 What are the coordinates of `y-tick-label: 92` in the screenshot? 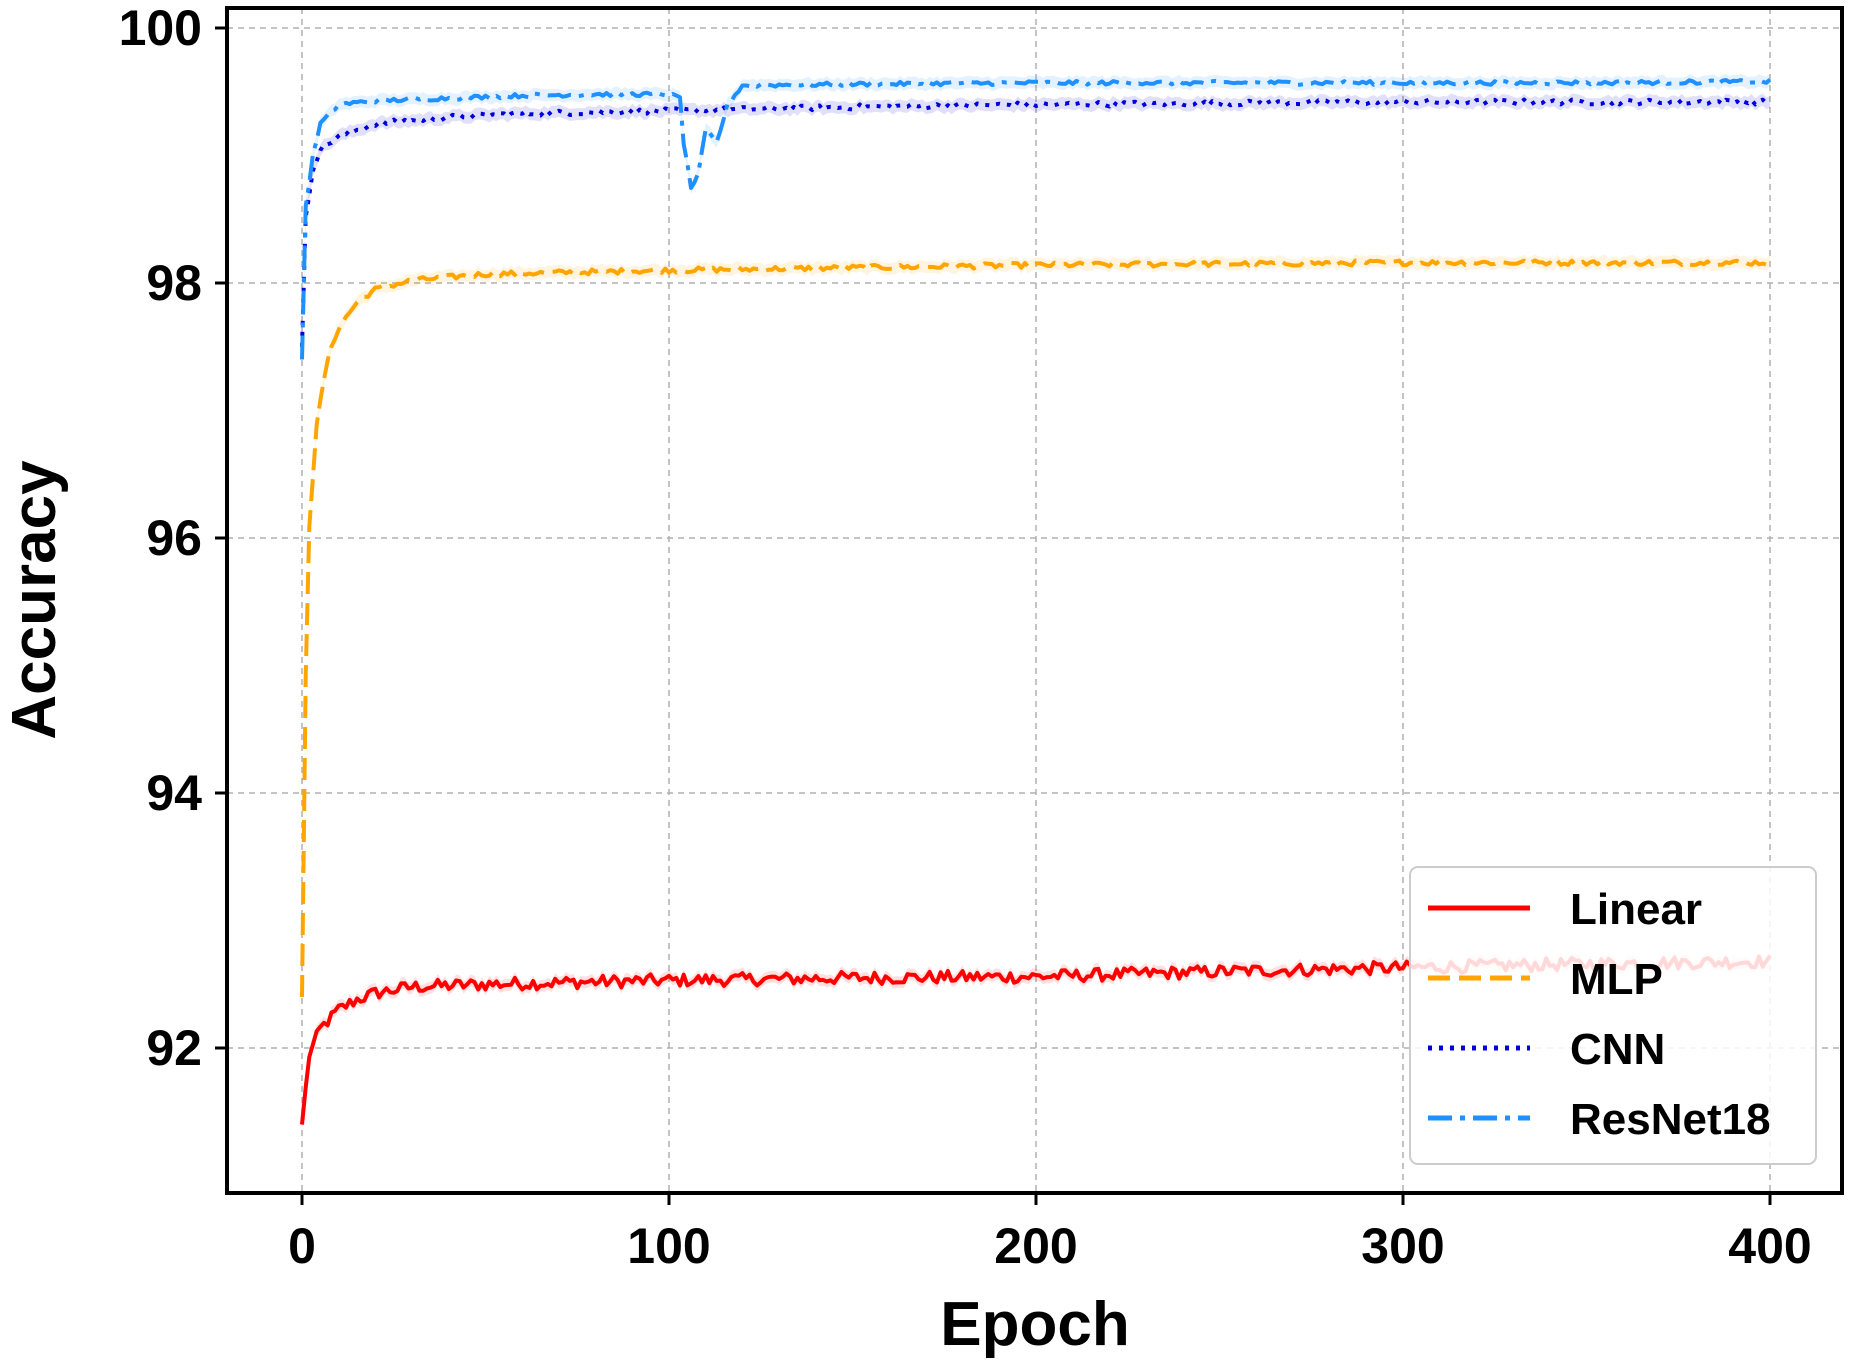 It's located at (174, 1048).